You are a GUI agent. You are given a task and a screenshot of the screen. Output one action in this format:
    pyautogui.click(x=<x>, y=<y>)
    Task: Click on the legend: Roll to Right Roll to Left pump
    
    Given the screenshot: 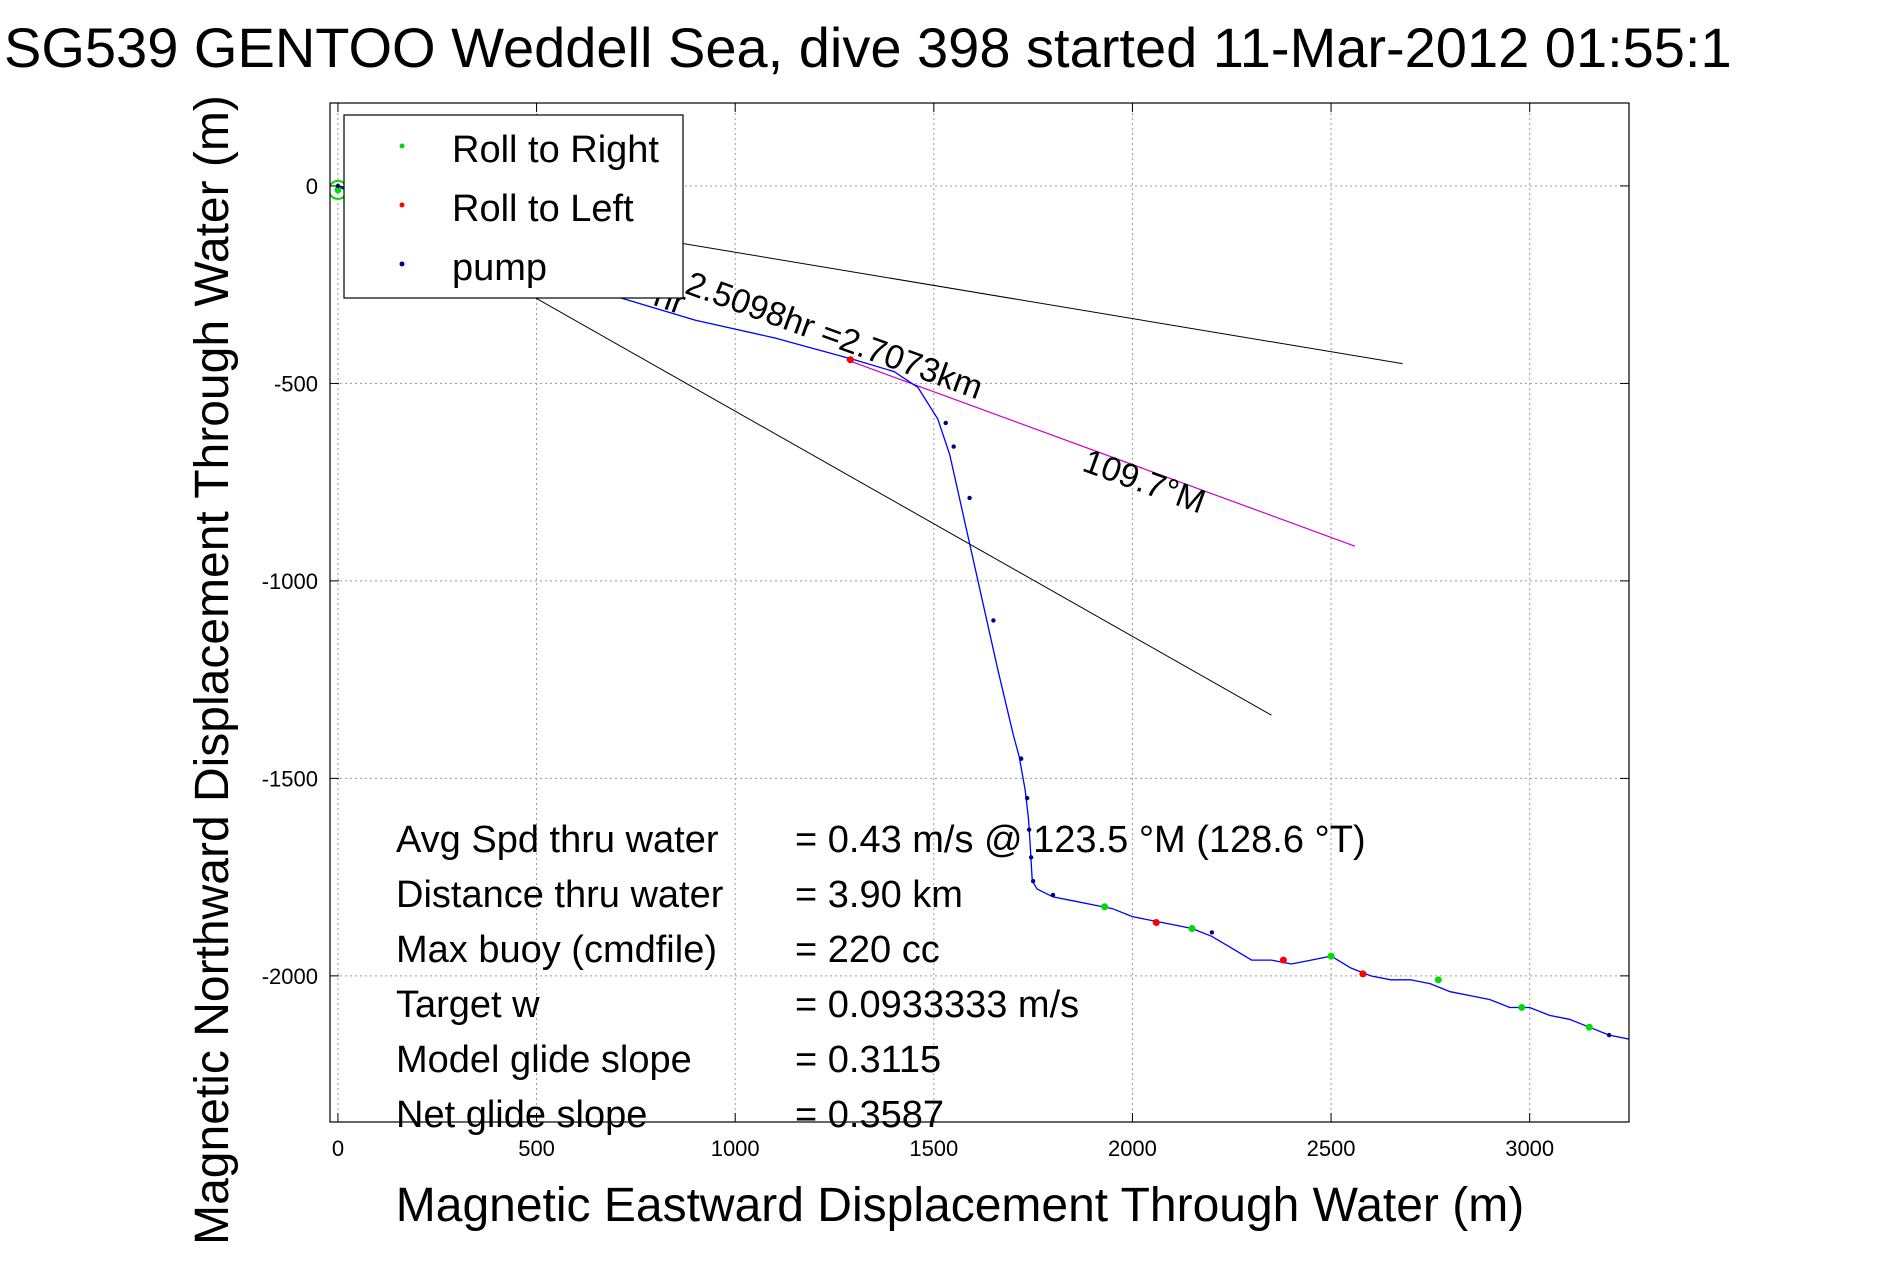 What is the action you would take?
    pyautogui.click(x=513, y=206)
    